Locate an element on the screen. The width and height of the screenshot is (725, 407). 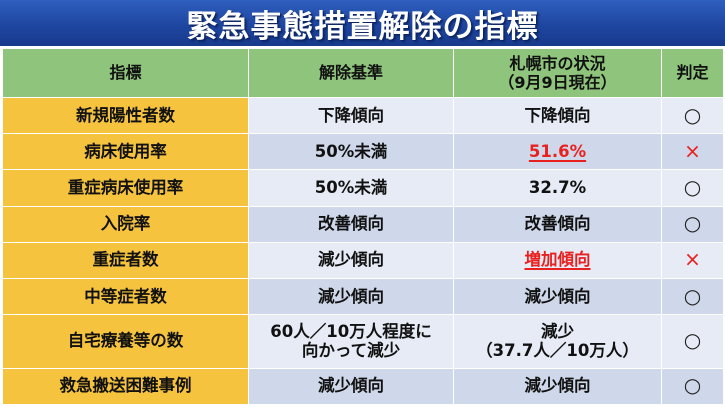
table-row: 病床使用率 50%未満 51.6% × is located at coordinates (363, 152).